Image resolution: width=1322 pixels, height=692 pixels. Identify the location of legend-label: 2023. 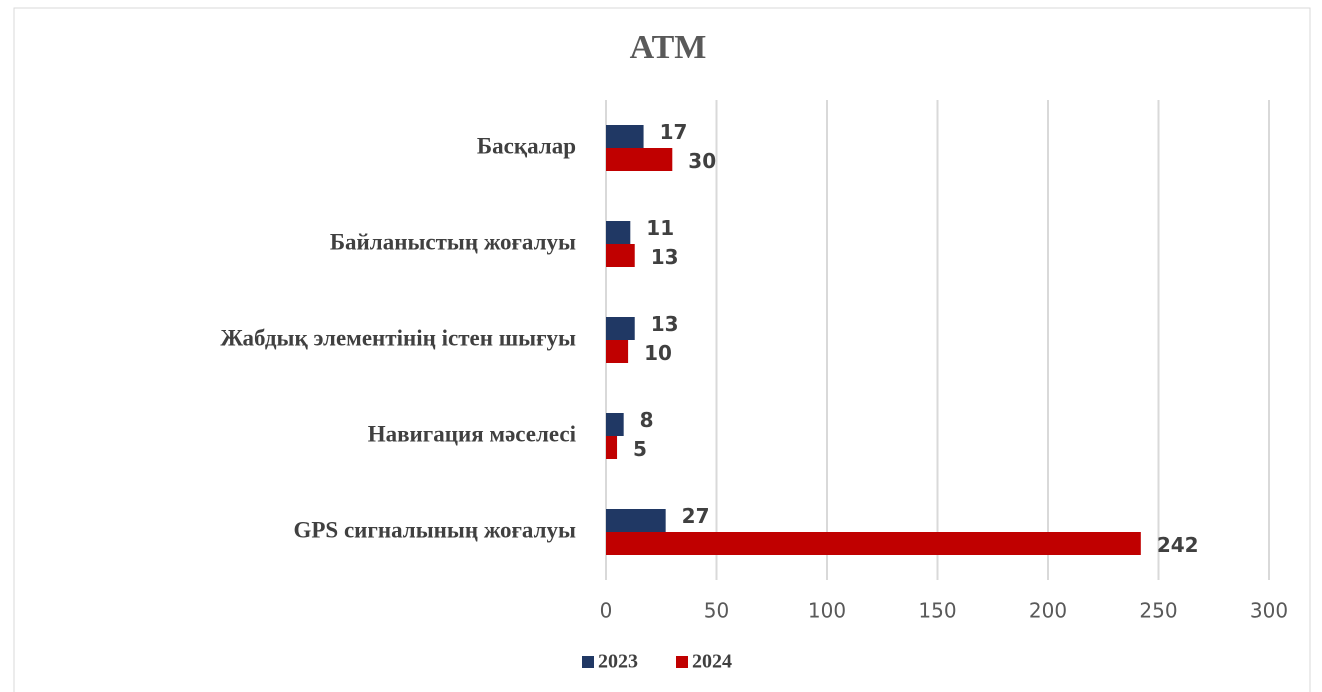
(618, 662).